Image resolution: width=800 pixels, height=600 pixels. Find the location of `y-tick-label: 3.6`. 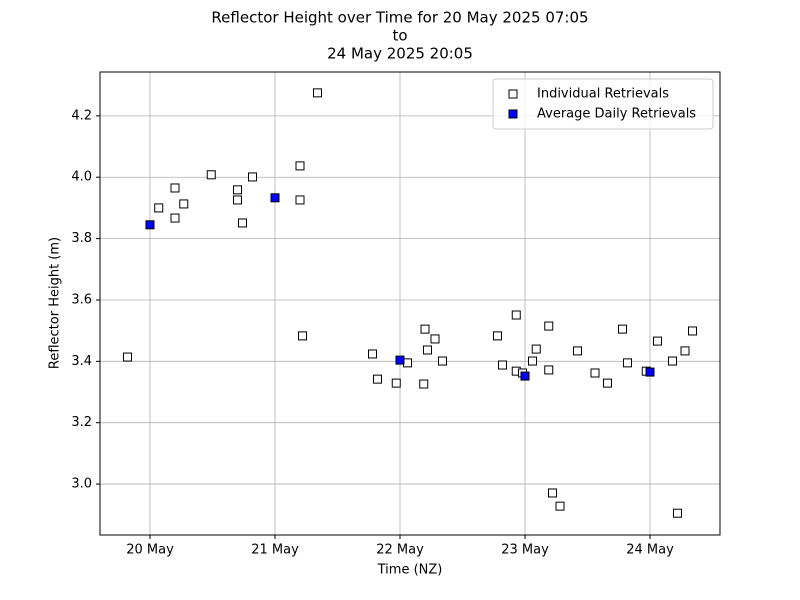

y-tick-label: 3.6 is located at coordinates (81, 299).